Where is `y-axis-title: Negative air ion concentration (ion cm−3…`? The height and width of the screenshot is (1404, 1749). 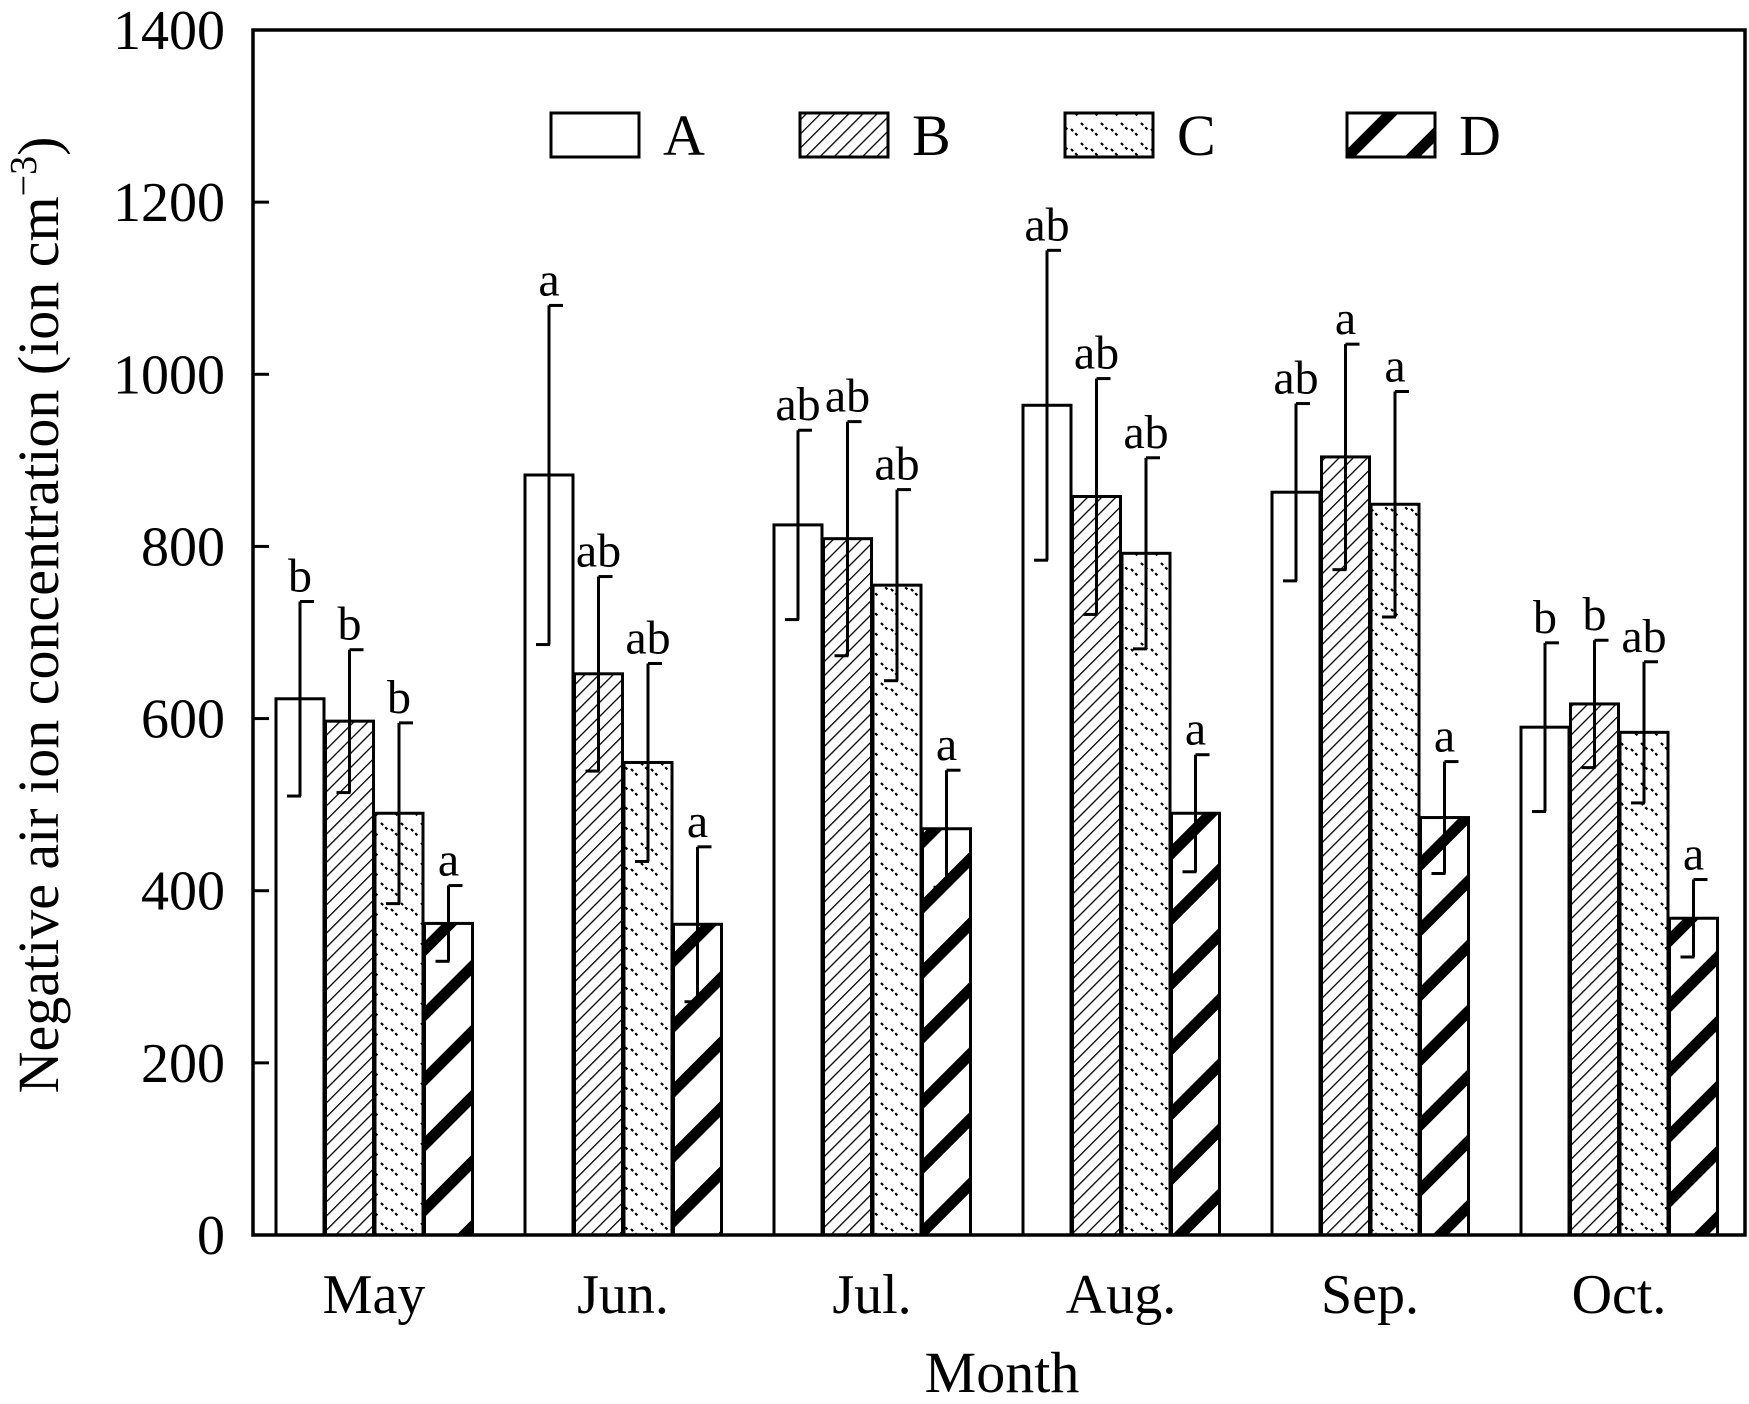
y-axis-title: Negative air ion concentration (ion cm−3… is located at coordinates (37, 615).